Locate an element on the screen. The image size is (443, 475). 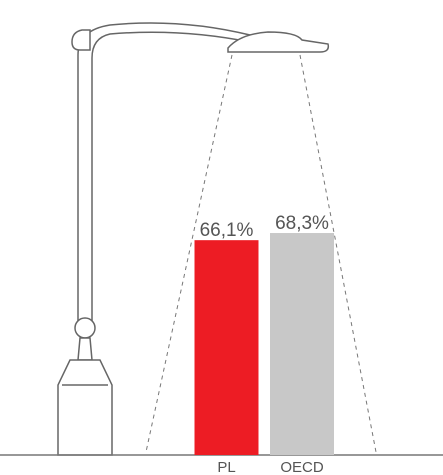
value-label: 68,3% is located at coordinates (302, 223).